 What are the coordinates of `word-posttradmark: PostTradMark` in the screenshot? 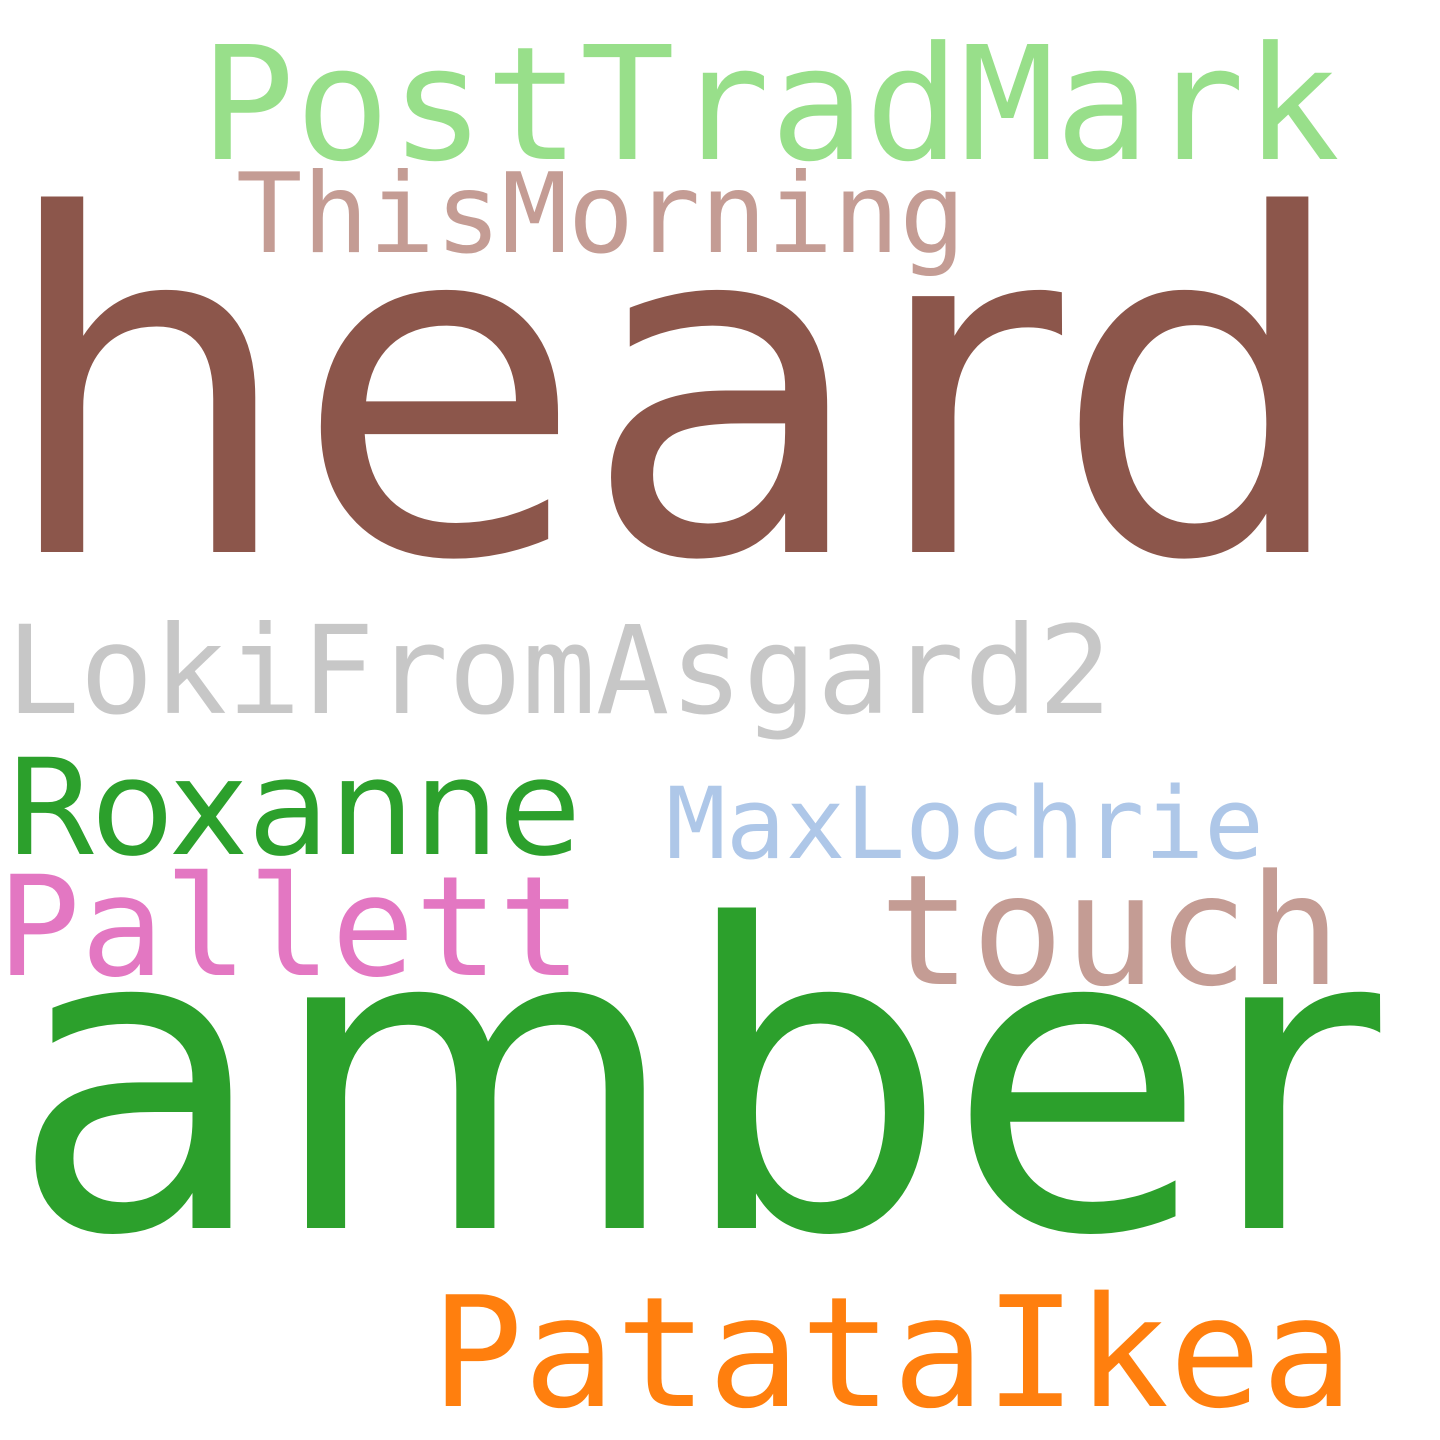 It's located at (770, 105).